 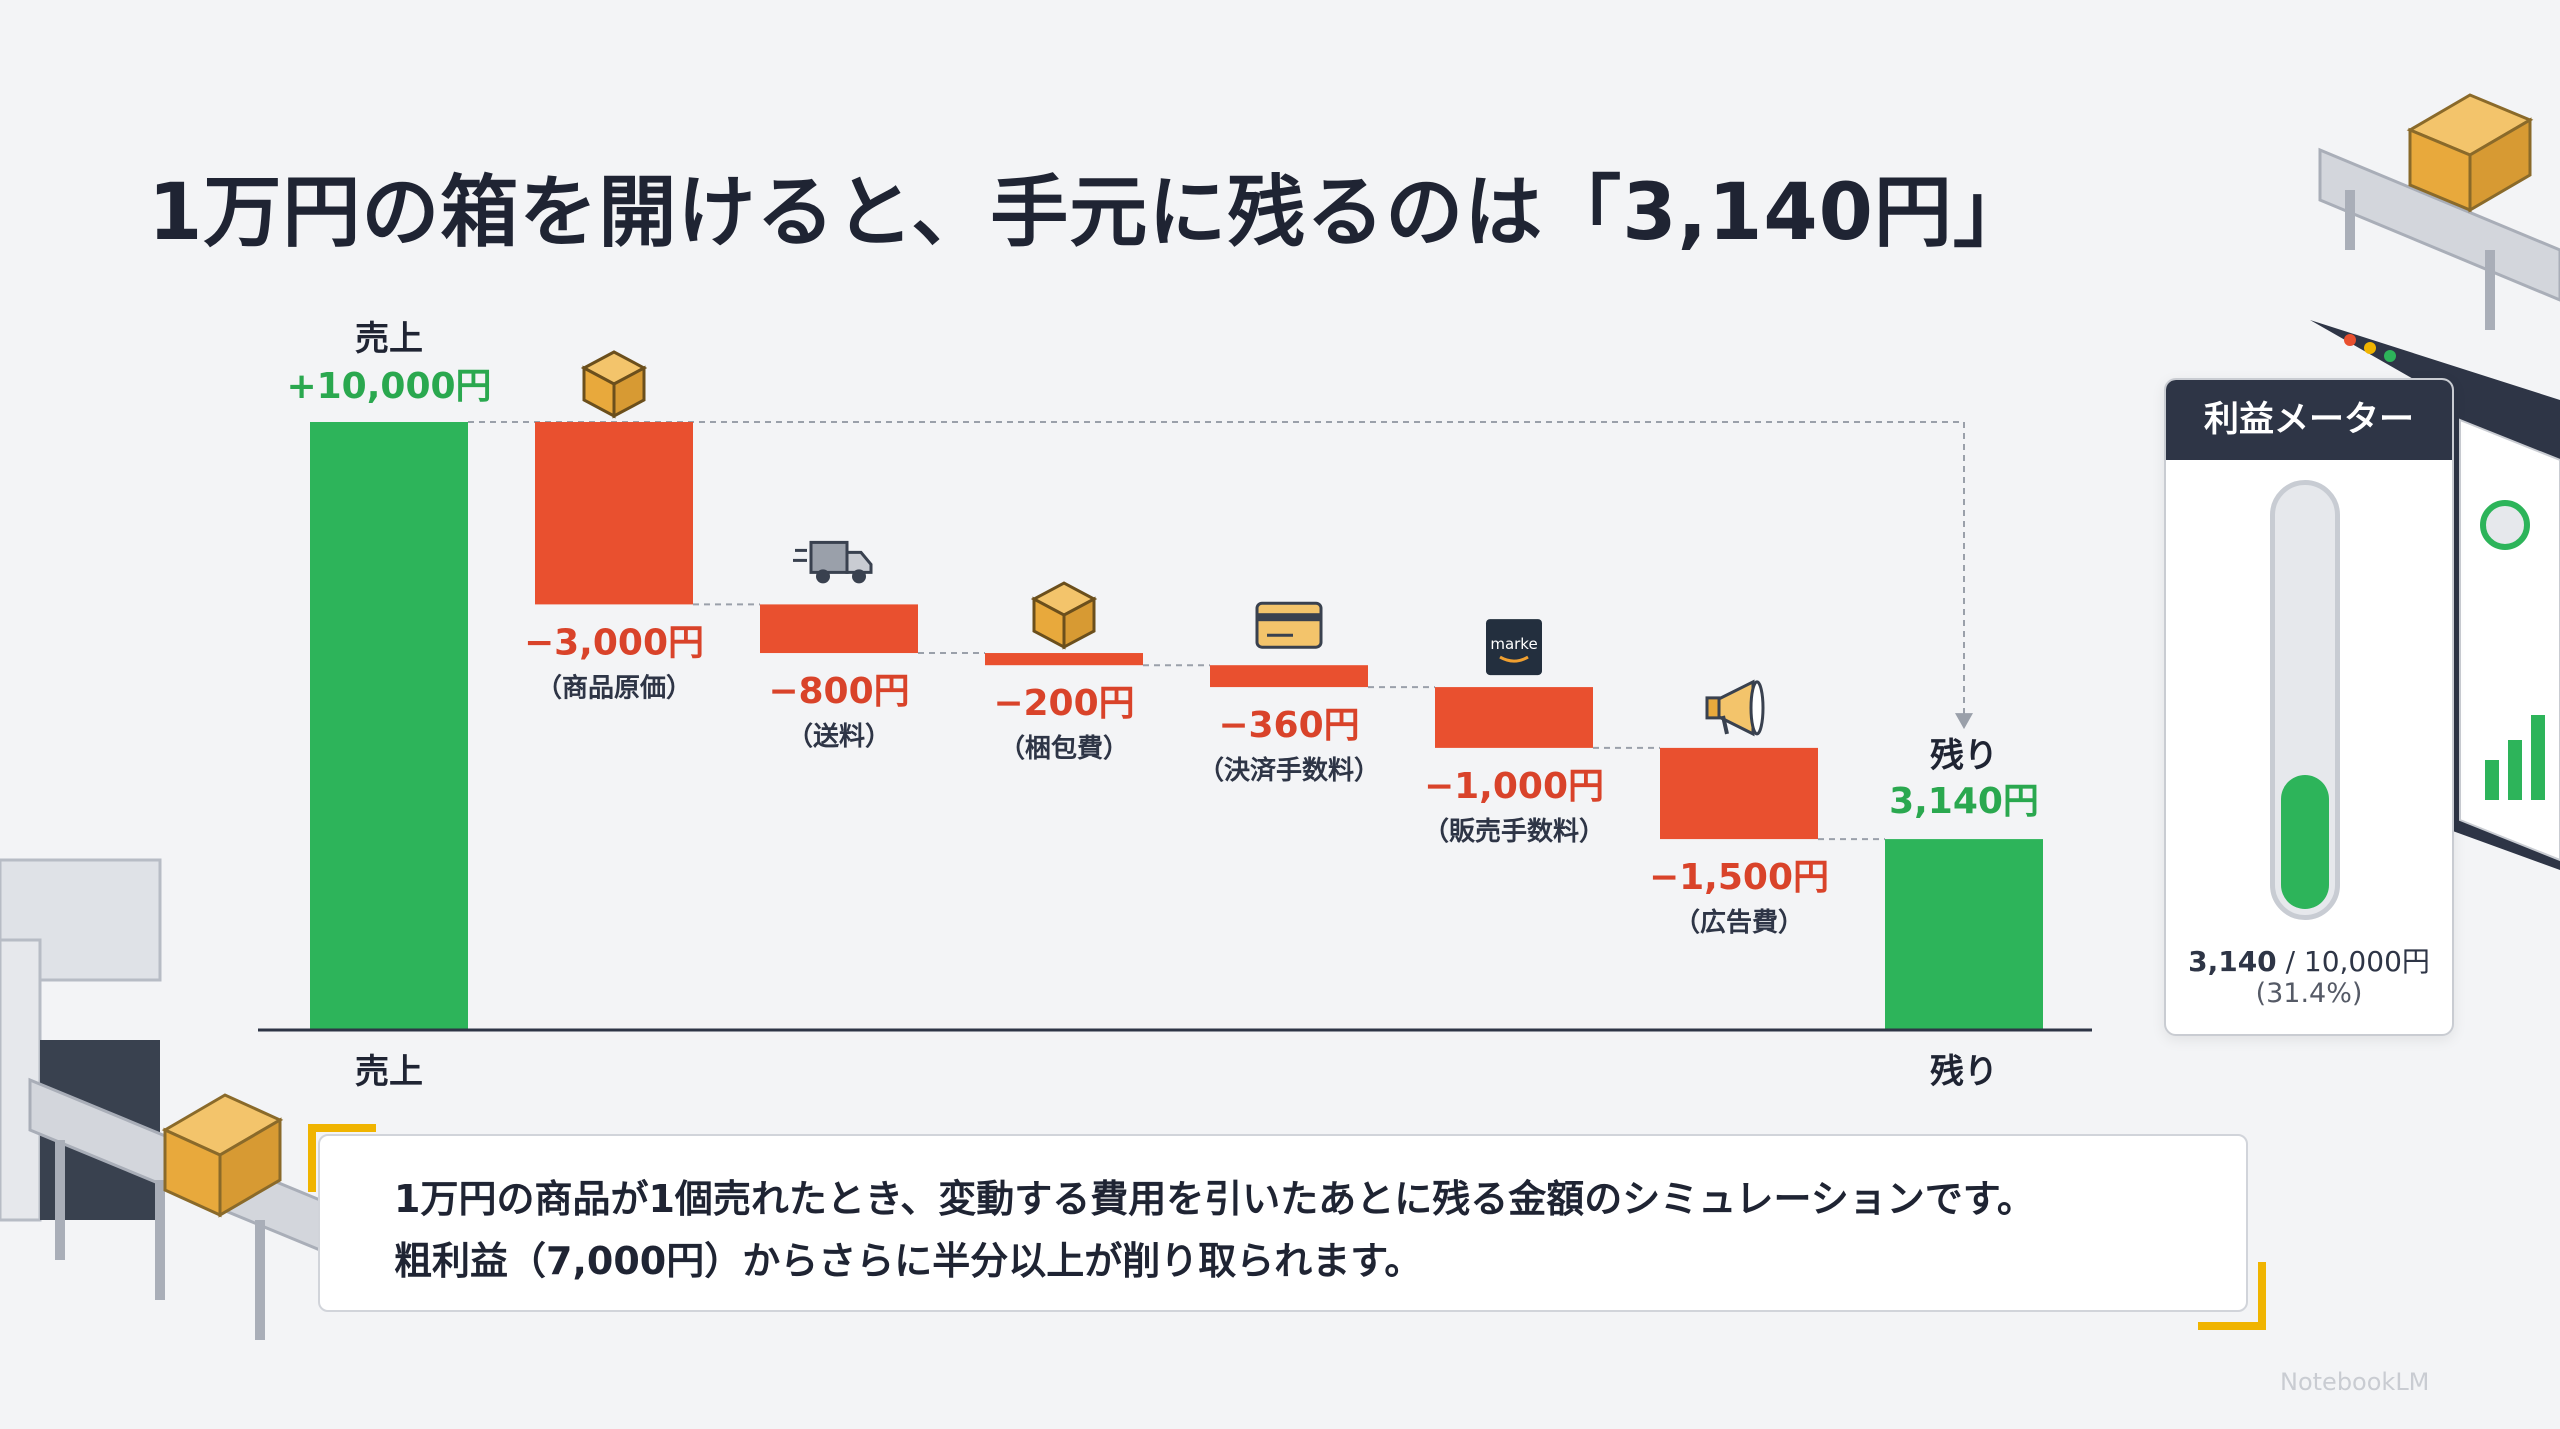 What do you see at coordinates (1288, 725) in the screenshot?
I see `step-value-label-4: −360円` at bounding box center [1288, 725].